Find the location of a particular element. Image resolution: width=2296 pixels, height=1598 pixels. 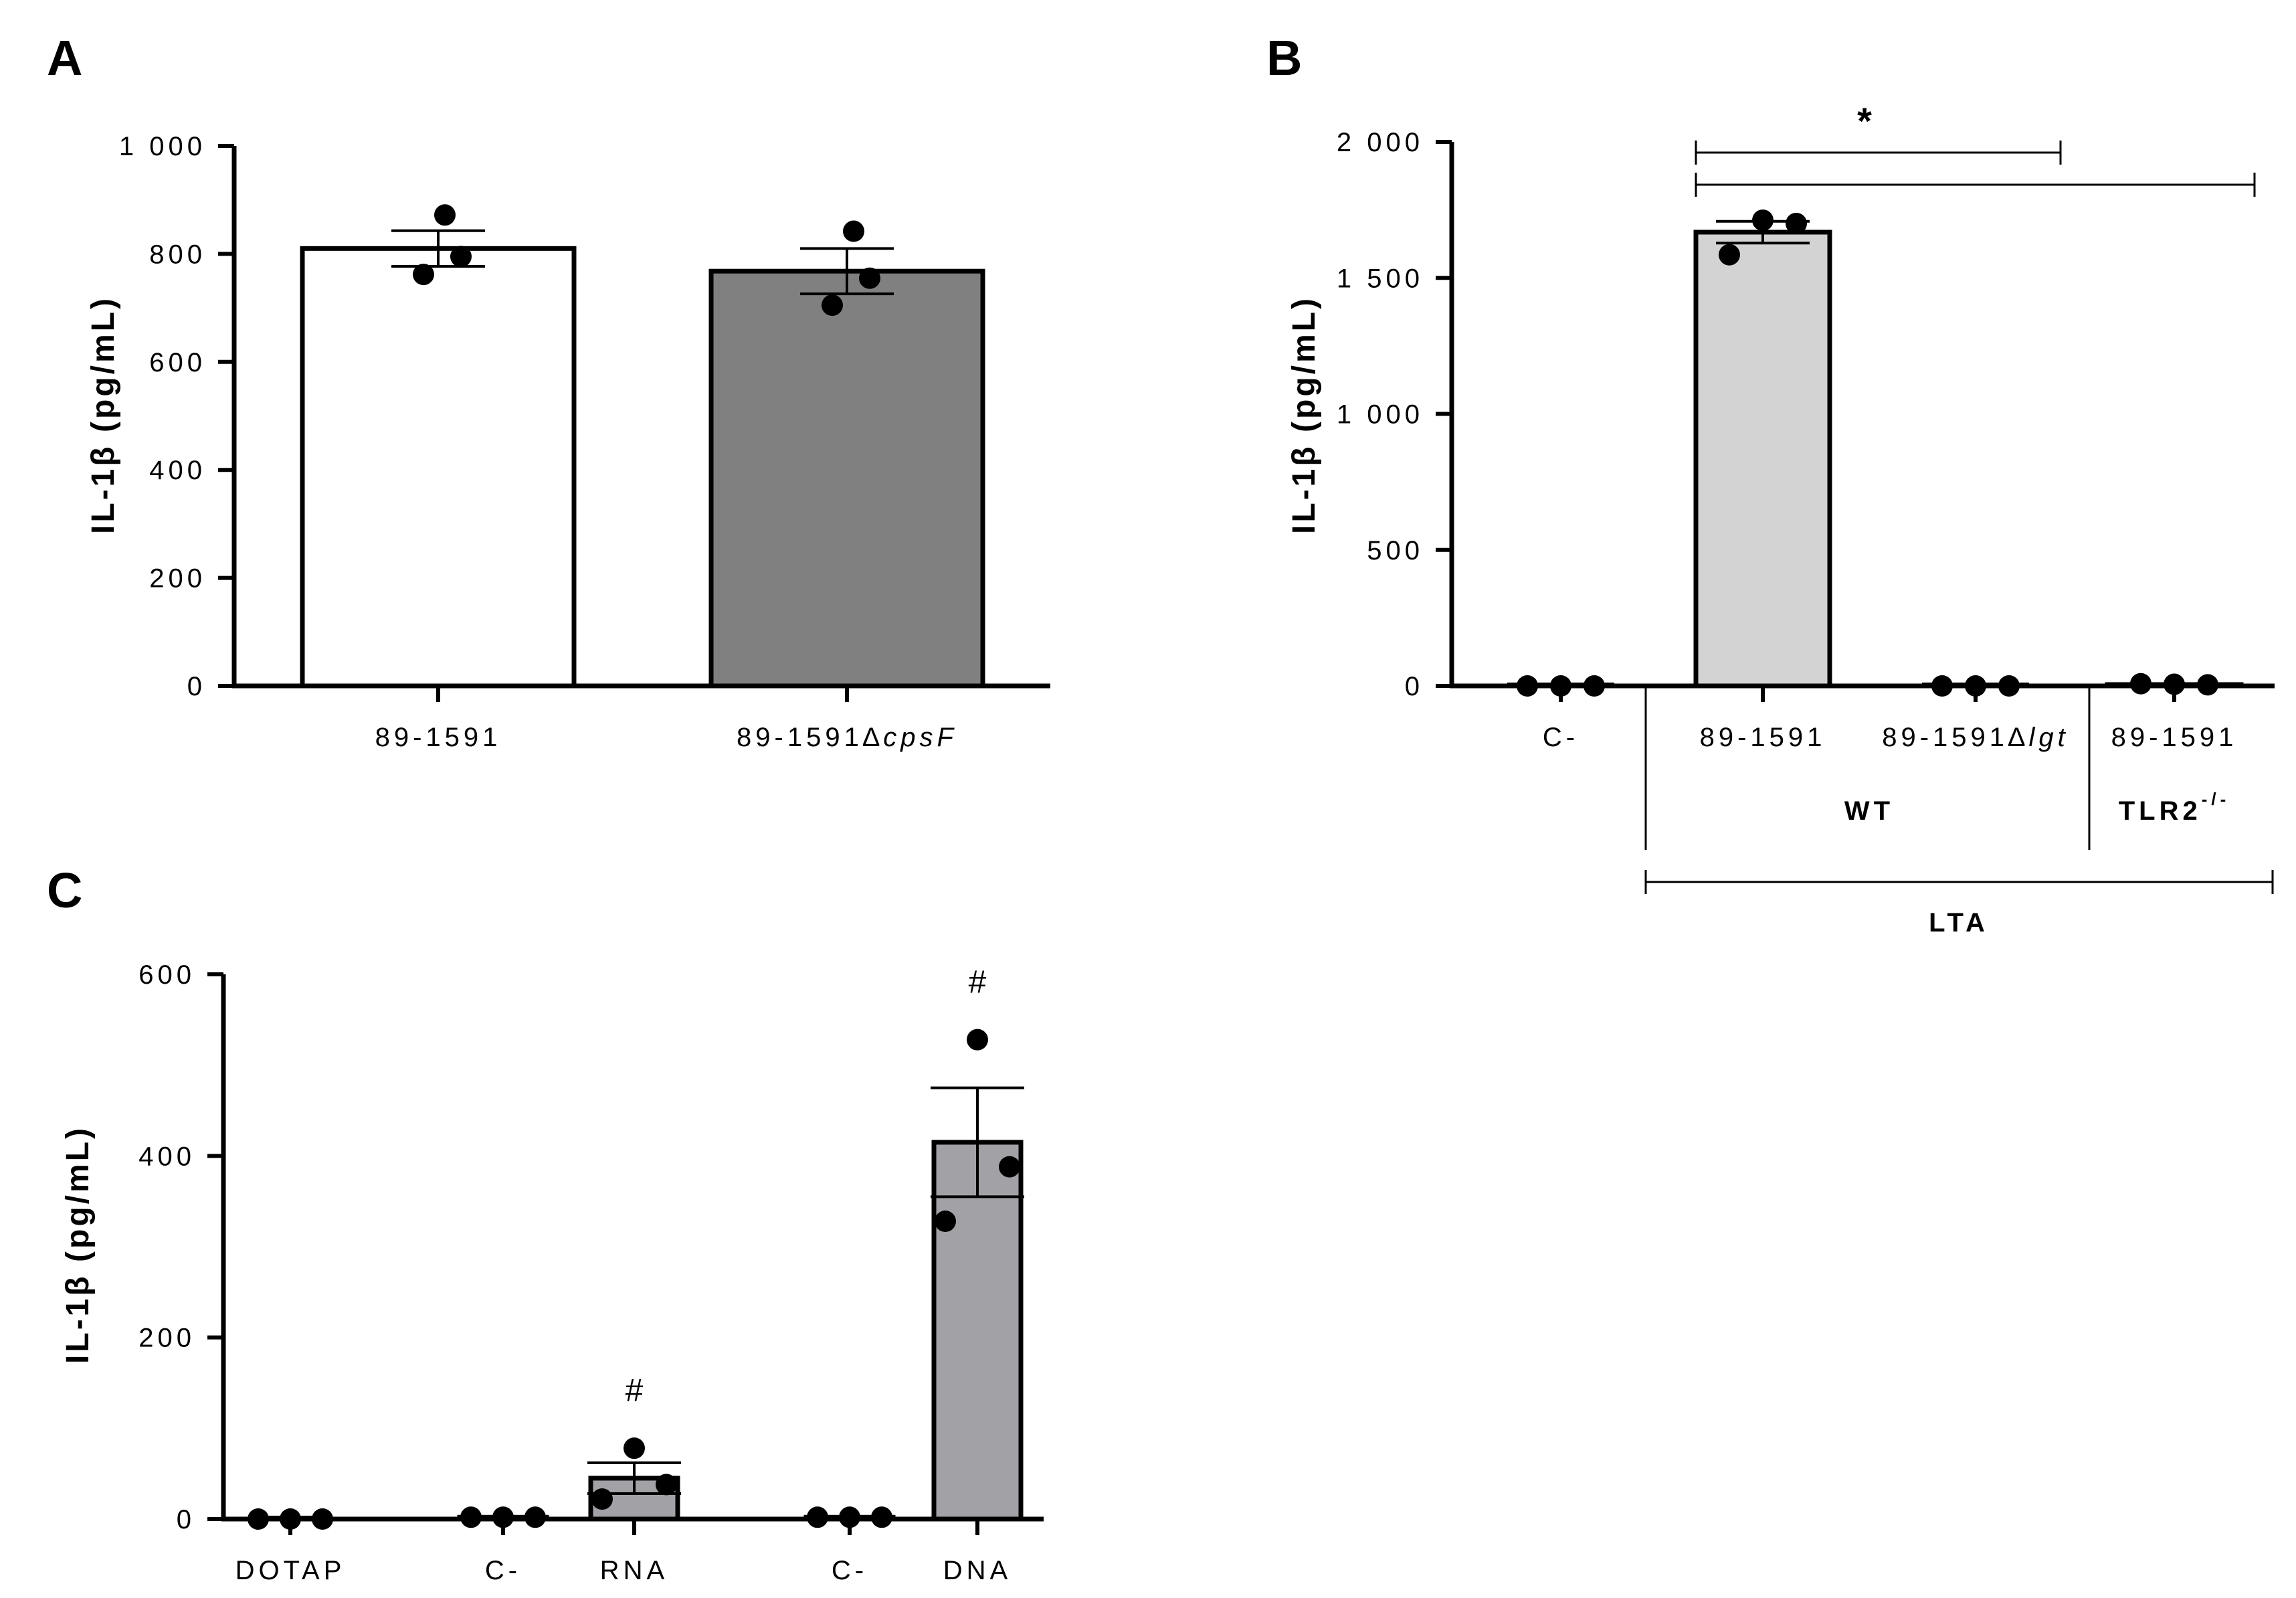

chart-b-group-label-lta: LTA is located at coordinates (1959, 923).